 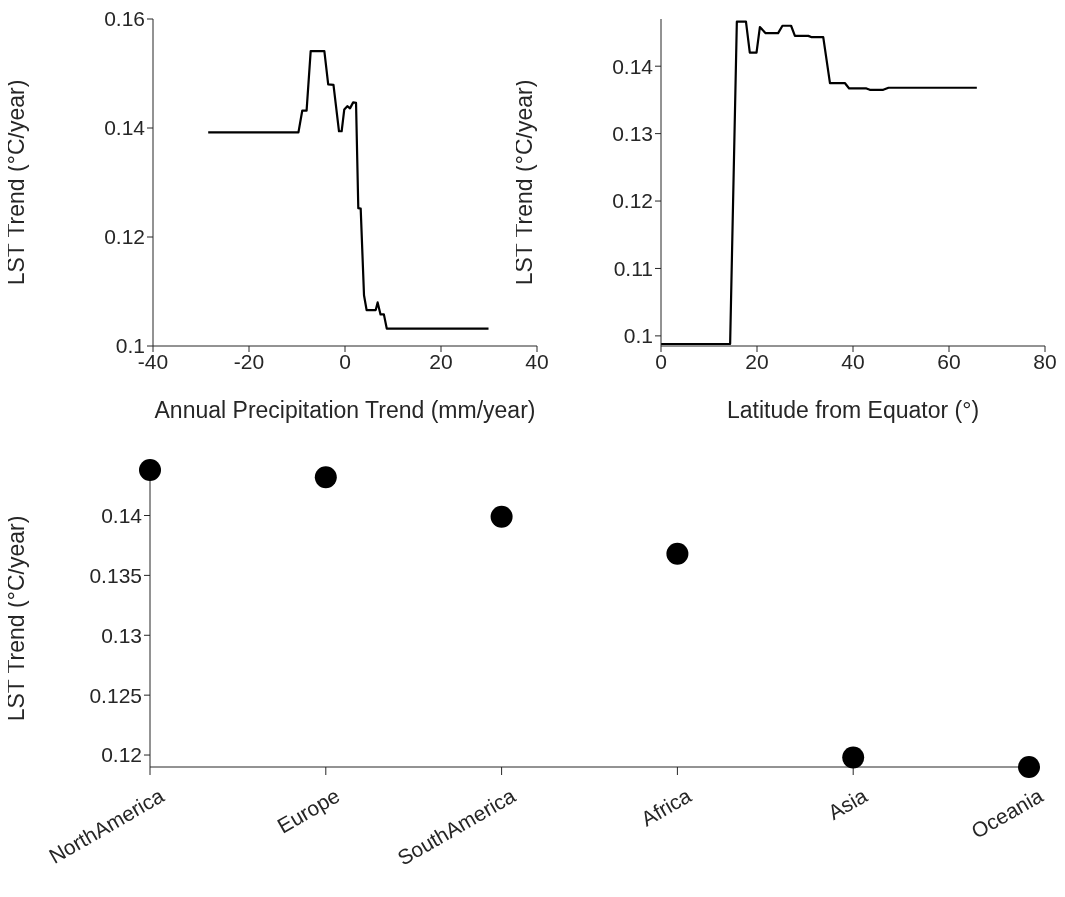 What do you see at coordinates (124, 19) in the screenshot?
I see `y-tick-label: 0.16` at bounding box center [124, 19].